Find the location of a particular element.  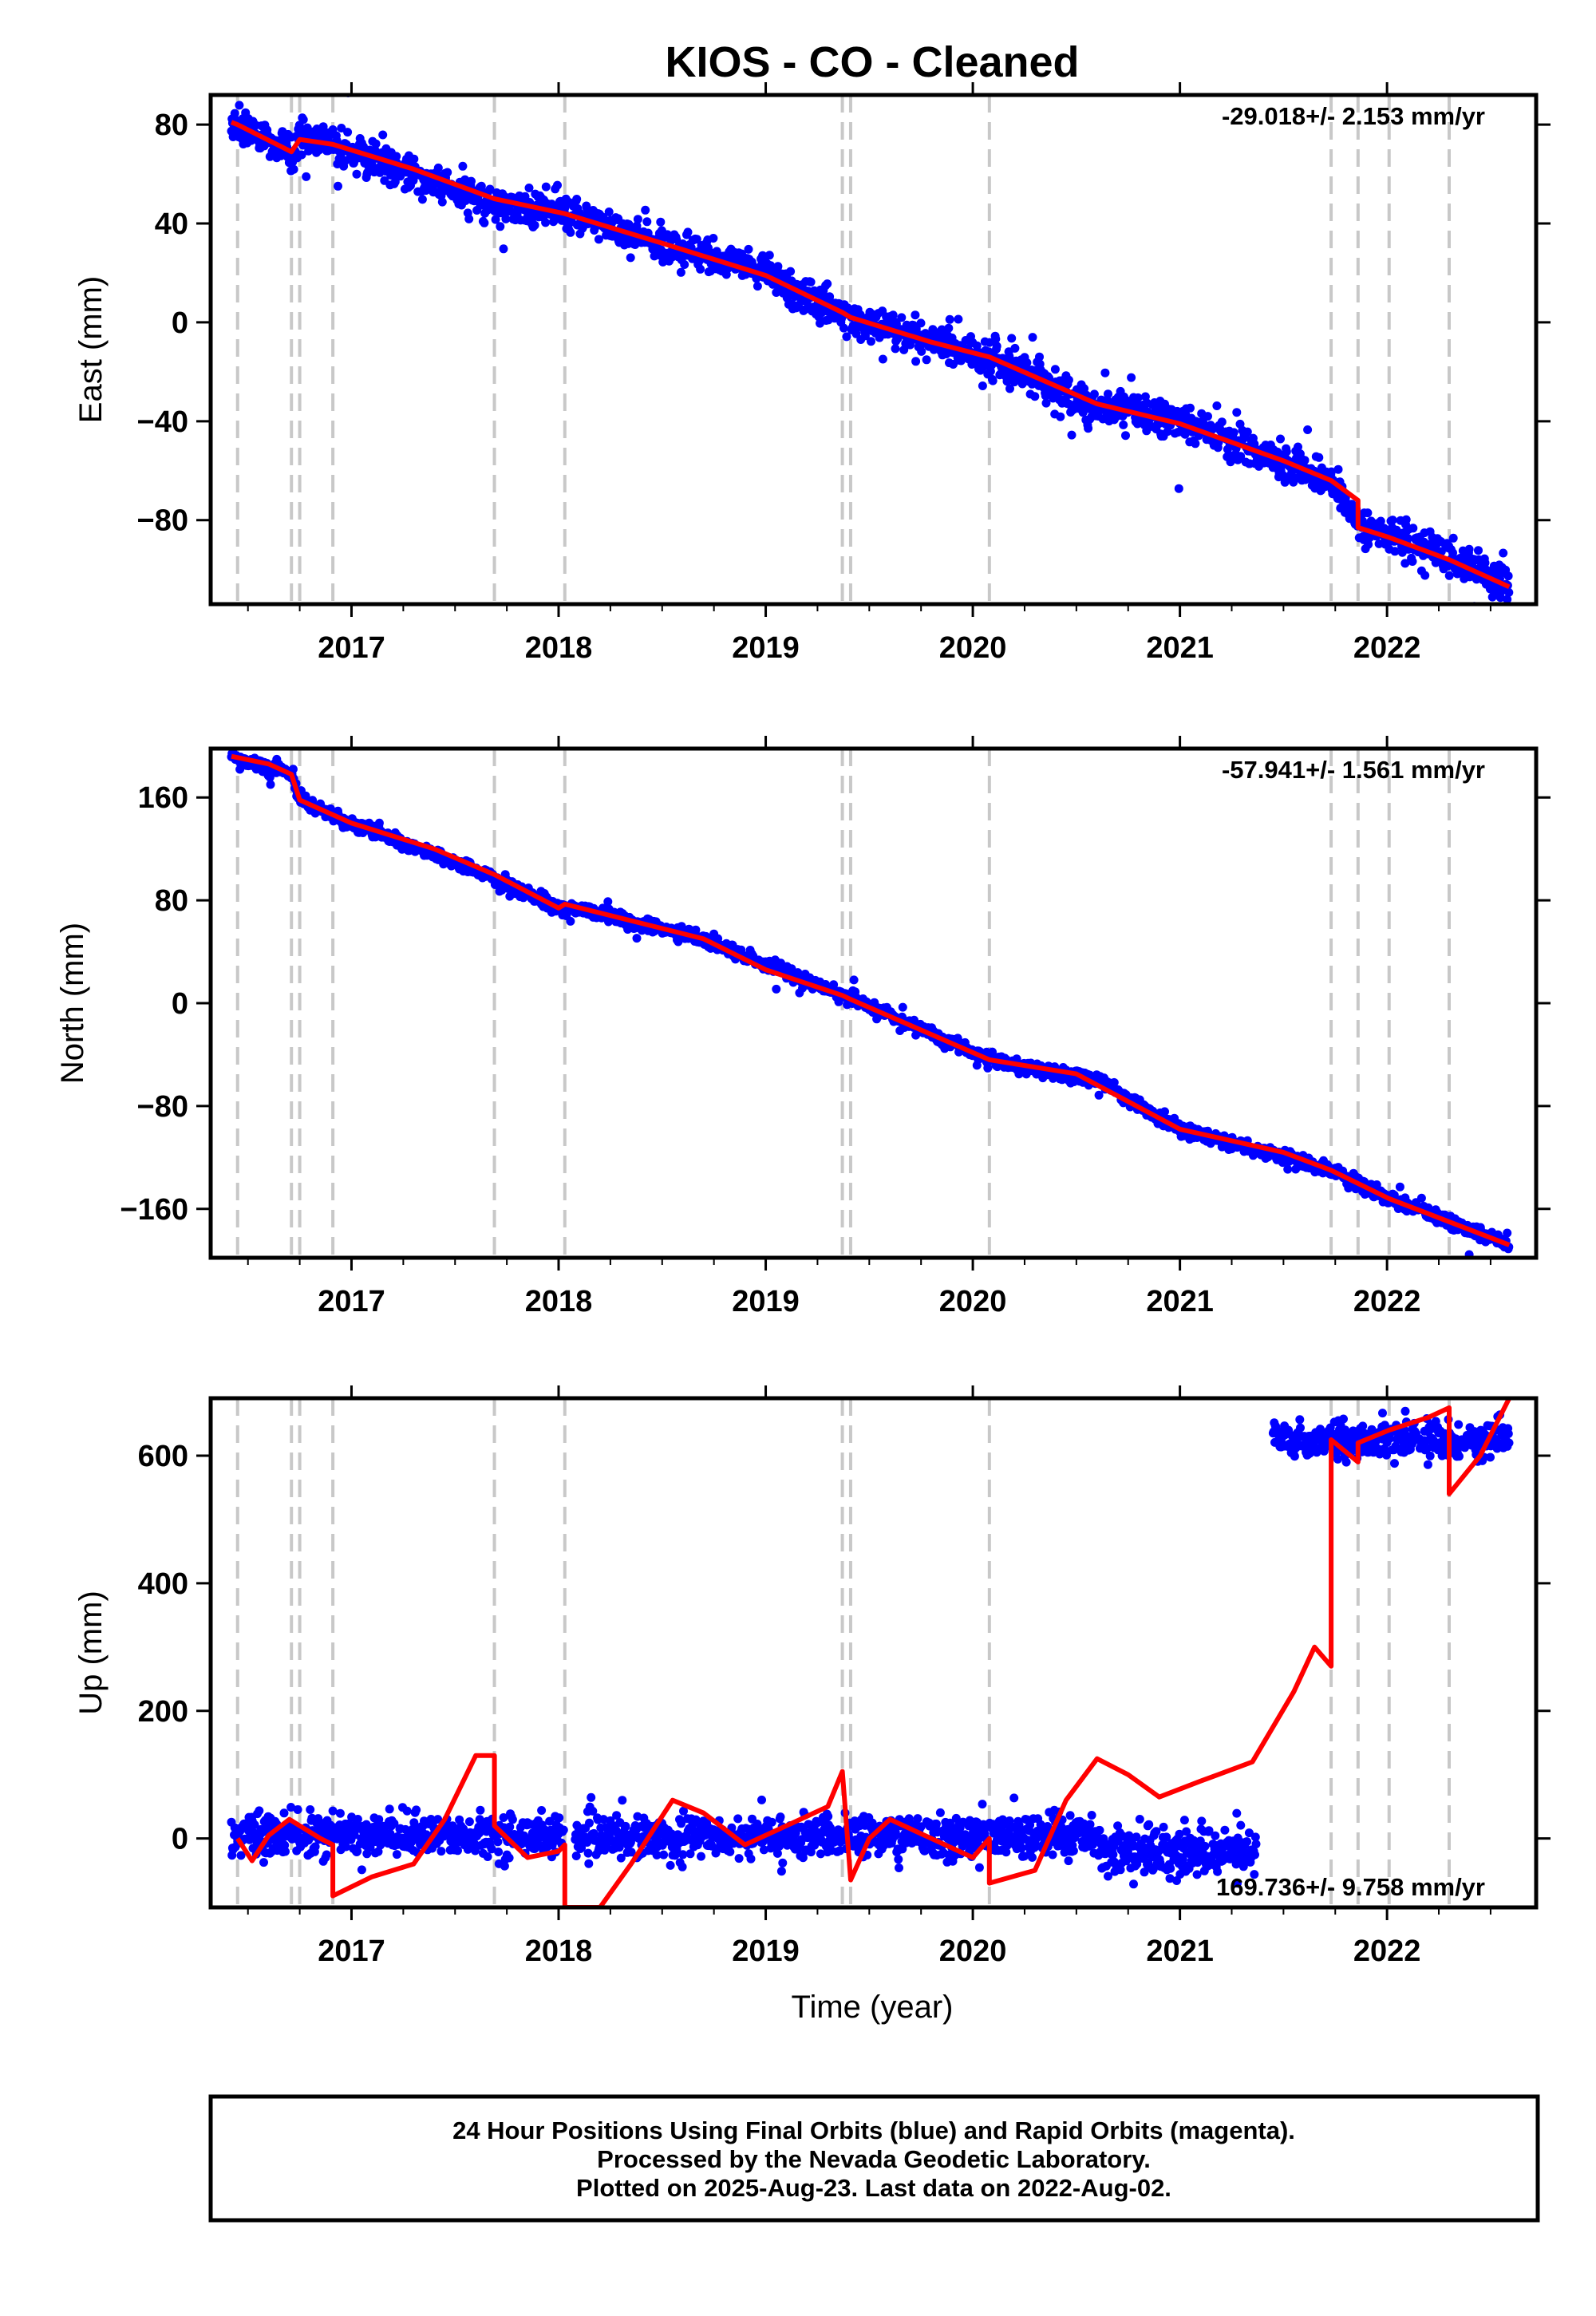

y-tick-label: −80 is located at coordinates (162, 1107).